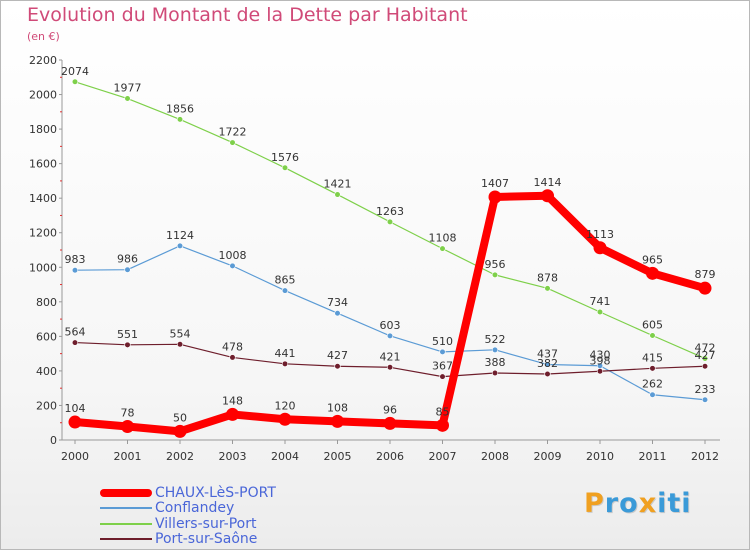 The height and width of the screenshot is (550, 750). What do you see at coordinates (337, 302) in the screenshot?
I see `data-label: 734` at bounding box center [337, 302].